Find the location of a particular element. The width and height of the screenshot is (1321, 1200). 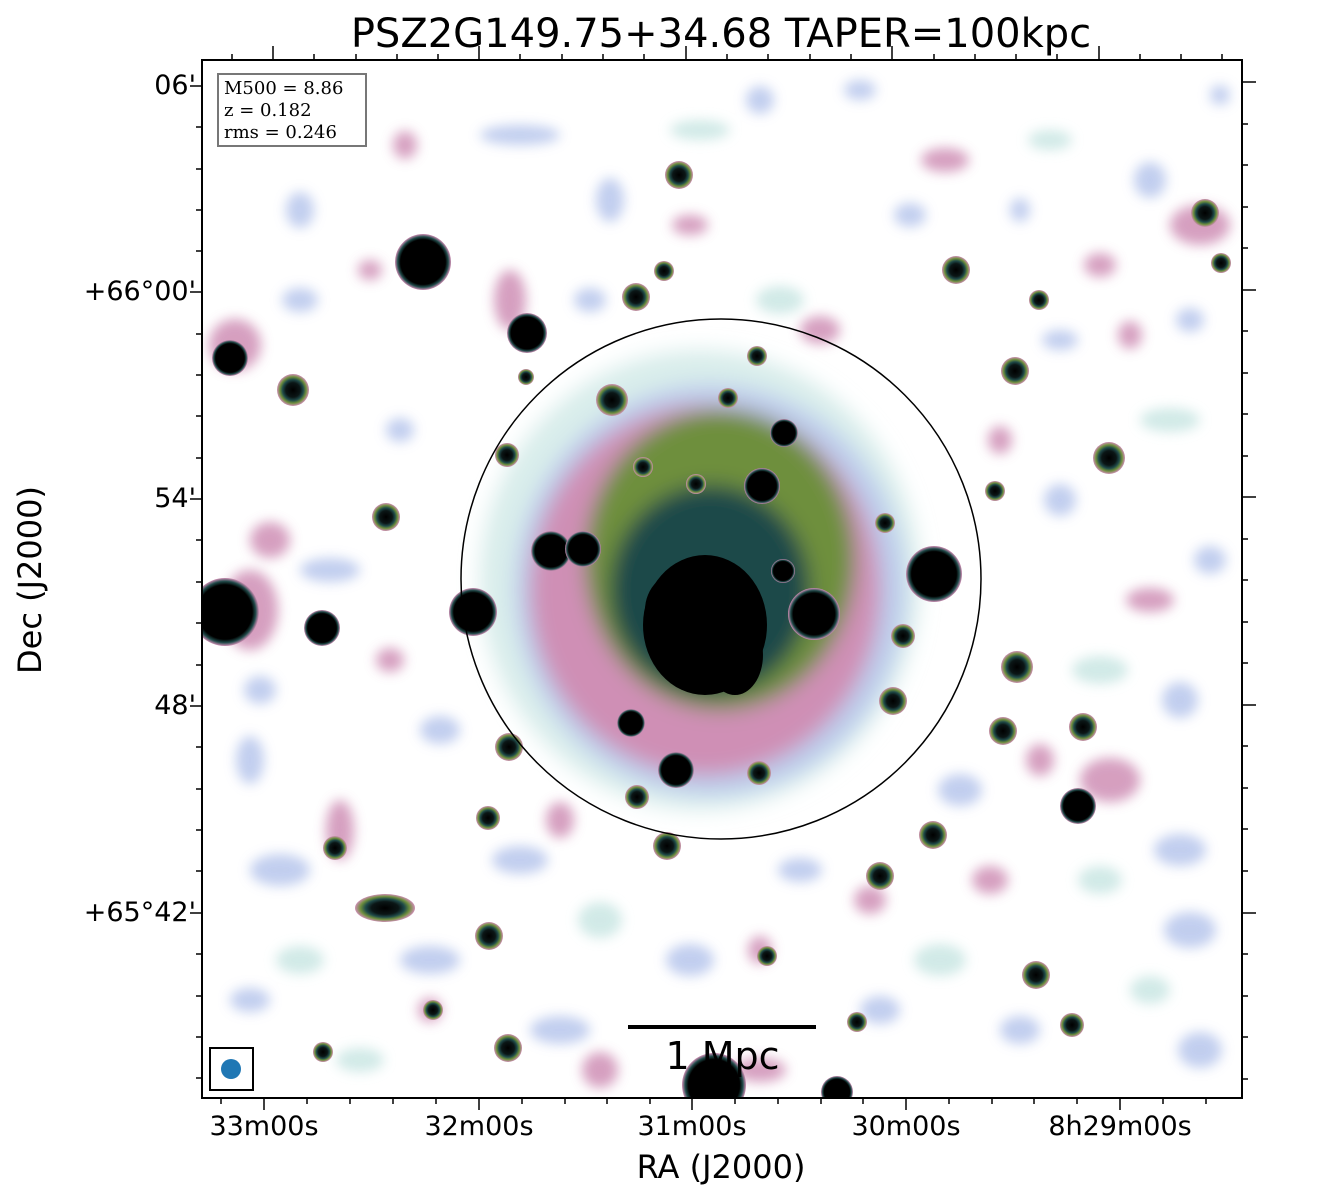

y-axis-label: Dec (J2000) is located at coordinates (30, 580).